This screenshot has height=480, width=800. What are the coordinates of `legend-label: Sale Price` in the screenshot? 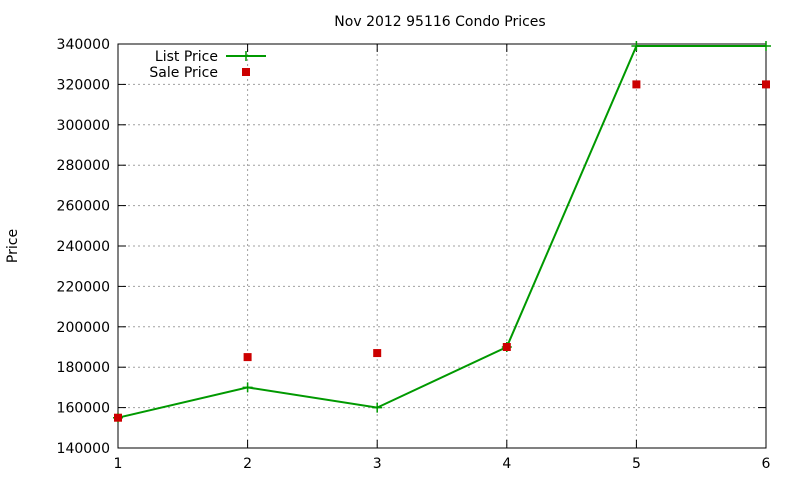 It's located at (183, 73).